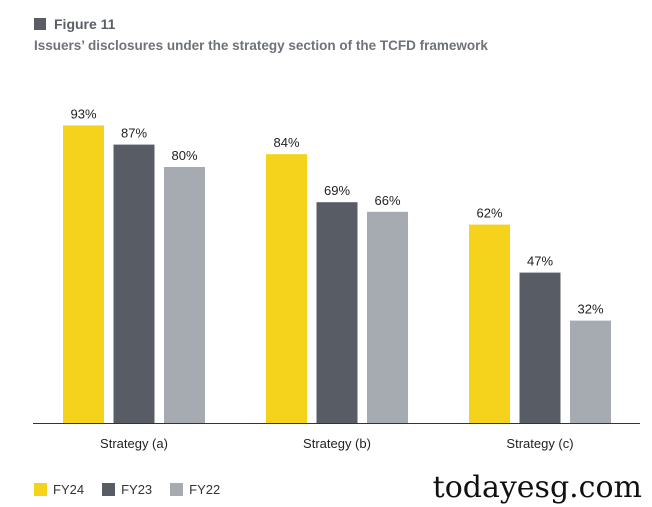  I want to click on legend-swatch-fy23, so click(109, 489).